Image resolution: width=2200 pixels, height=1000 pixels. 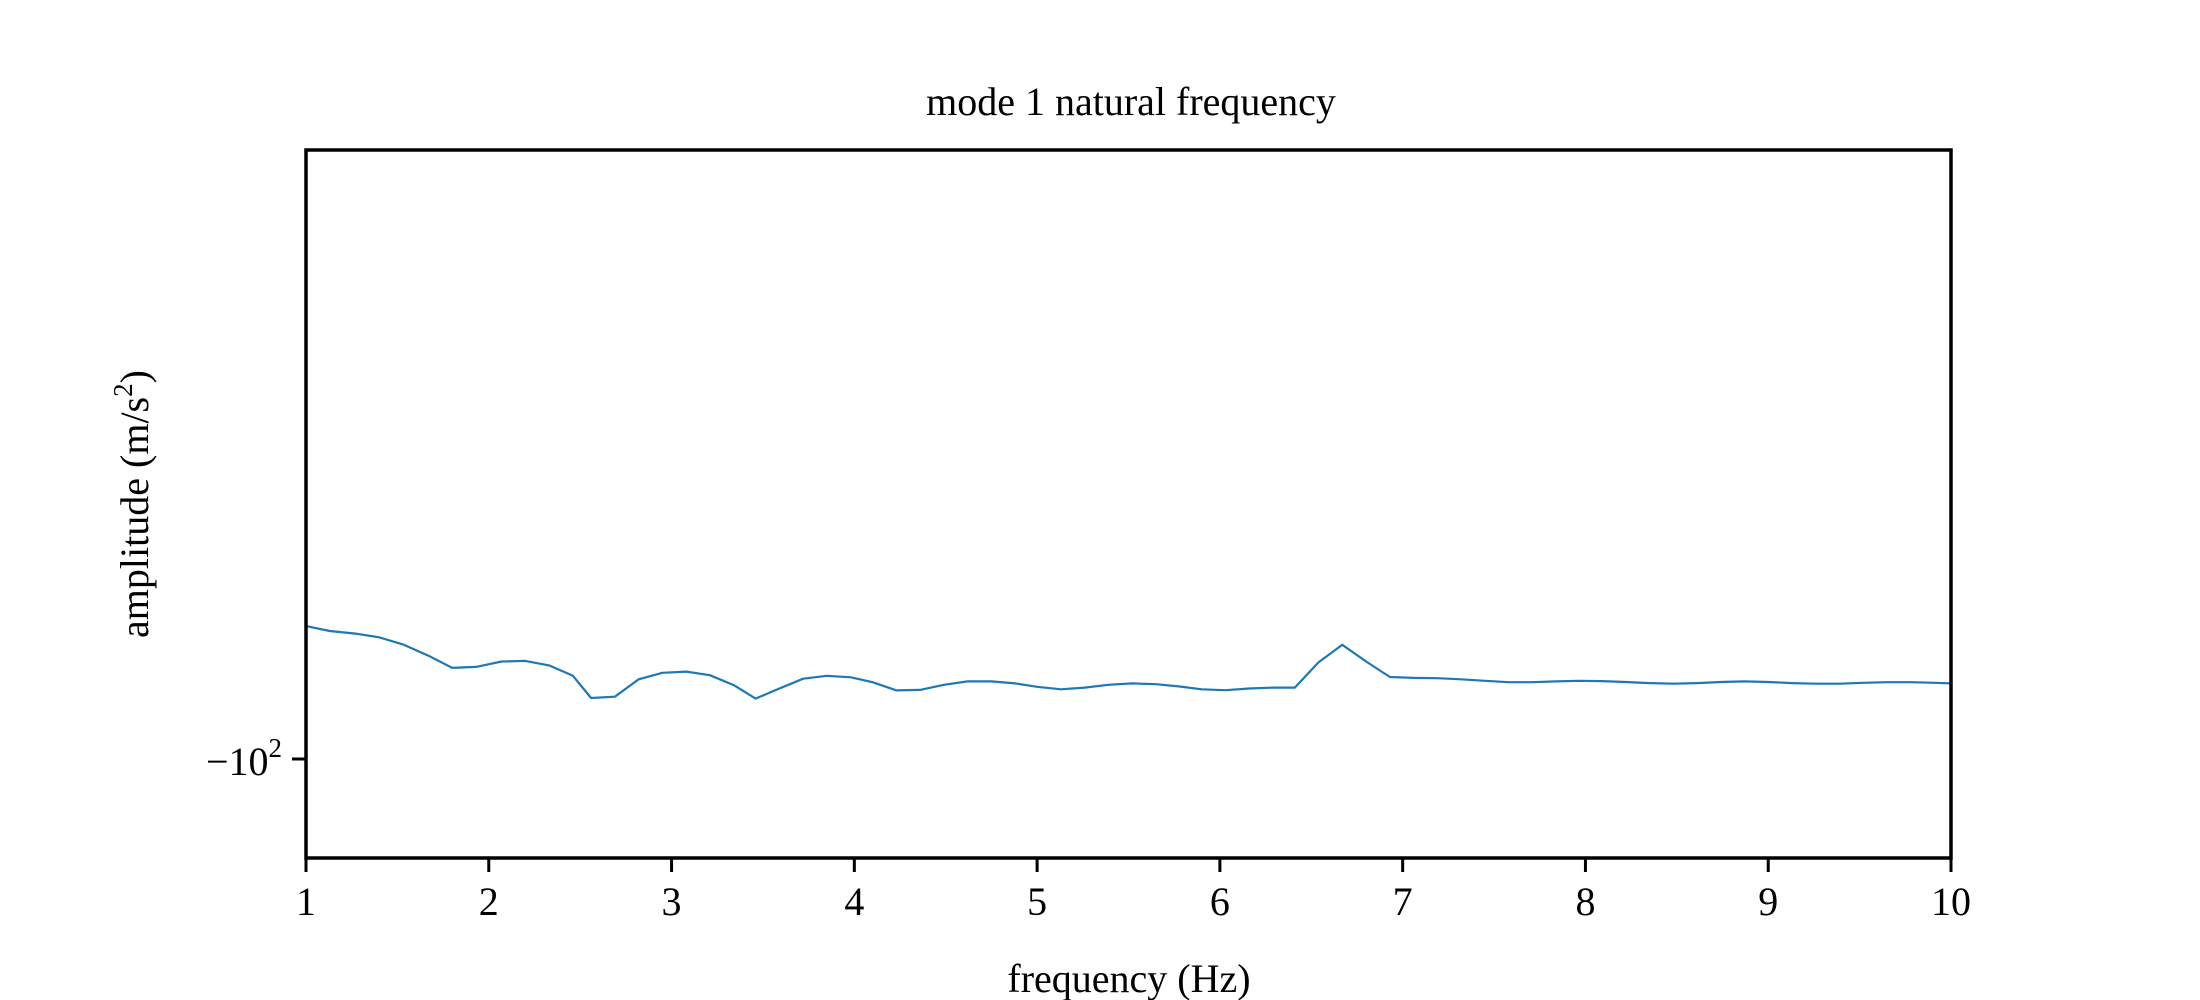 I want to click on y-axis-label: amplitude (m/s2), so click(x=132, y=504).